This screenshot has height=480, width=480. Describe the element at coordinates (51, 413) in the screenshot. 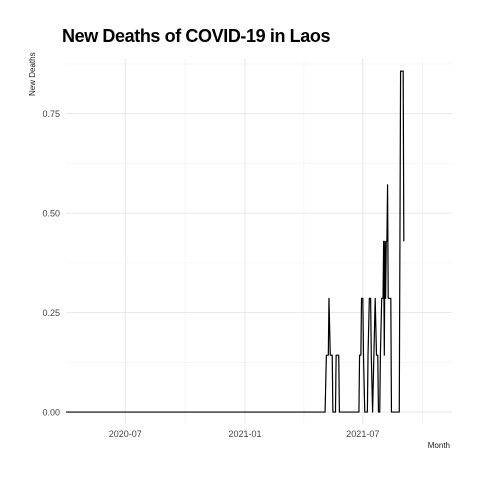

I see `y-tick-label: 0.00` at that location.